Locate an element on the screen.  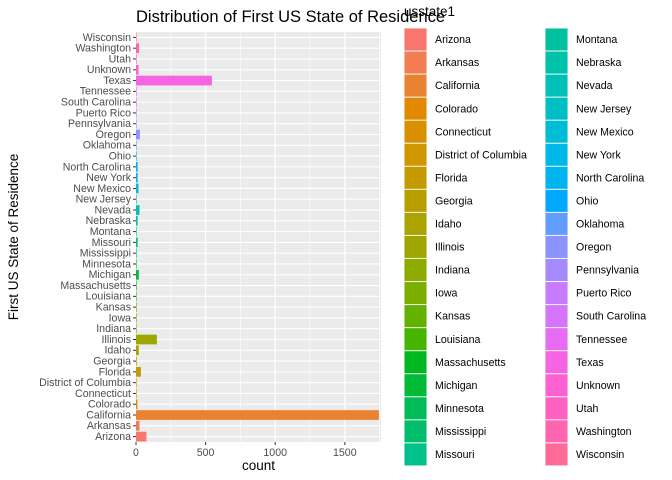
legend-label: Nevada is located at coordinates (594, 86).